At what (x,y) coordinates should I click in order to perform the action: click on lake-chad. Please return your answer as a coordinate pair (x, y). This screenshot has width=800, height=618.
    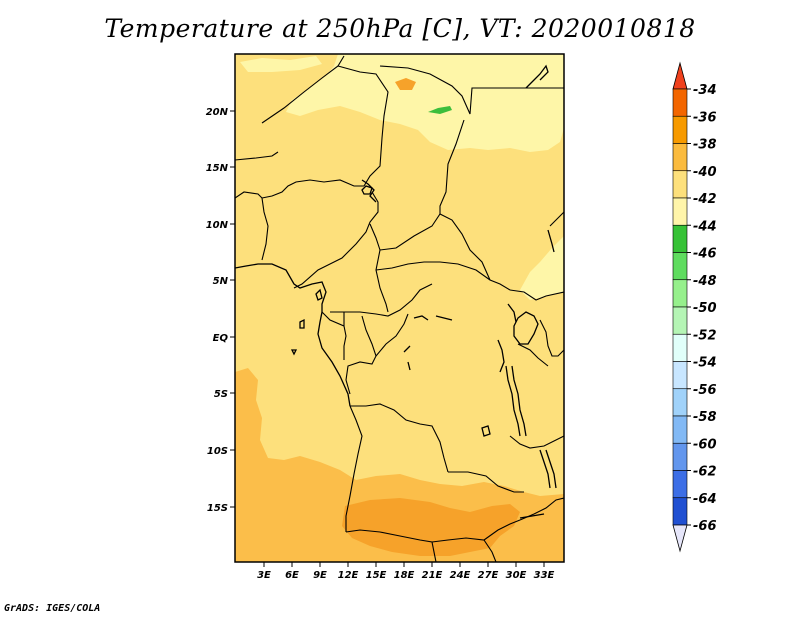
    Looking at the image, I should click on (367, 190).